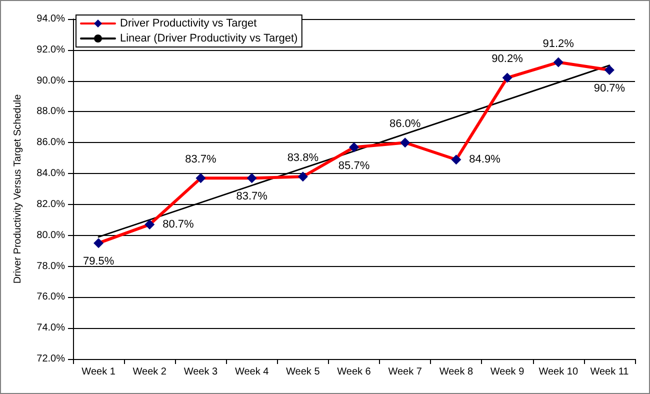  What do you see at coordinates (51, 19) in the screenshot?
I see `y-tick-label: 94.0%` at bounding box center [51, 19].